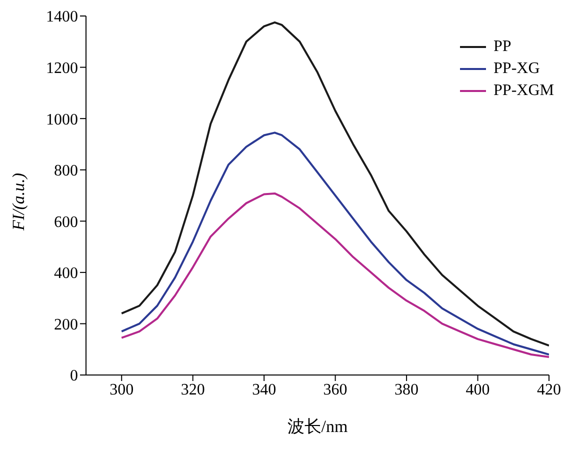 This screenshot has height=450, width=572. What do you see at coordinates (66, 325) in the screenshot?
I see `y-tick-label: 200` at bounding box center [66, 325].